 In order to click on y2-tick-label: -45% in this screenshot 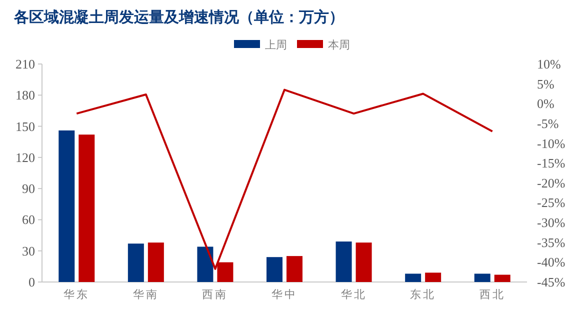, I will do `click(551, 282)`.